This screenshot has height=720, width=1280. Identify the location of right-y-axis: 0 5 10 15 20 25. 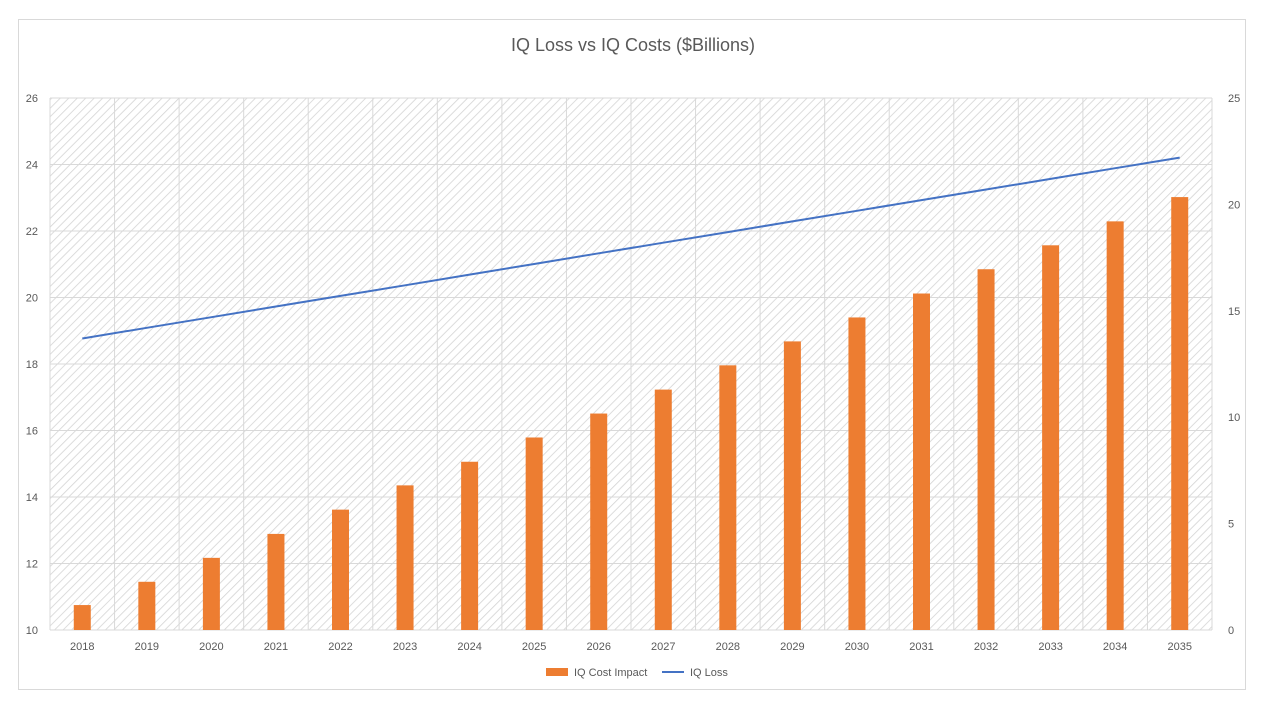
(1234, 365).